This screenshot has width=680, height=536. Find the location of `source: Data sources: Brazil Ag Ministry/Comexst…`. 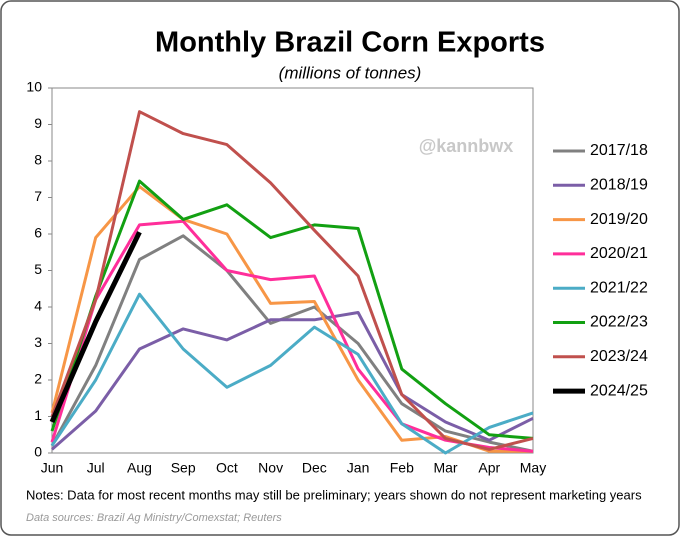

source: Data sources: Brazil Ag Ministry/Comexst… is located at coordinates (154, 518).